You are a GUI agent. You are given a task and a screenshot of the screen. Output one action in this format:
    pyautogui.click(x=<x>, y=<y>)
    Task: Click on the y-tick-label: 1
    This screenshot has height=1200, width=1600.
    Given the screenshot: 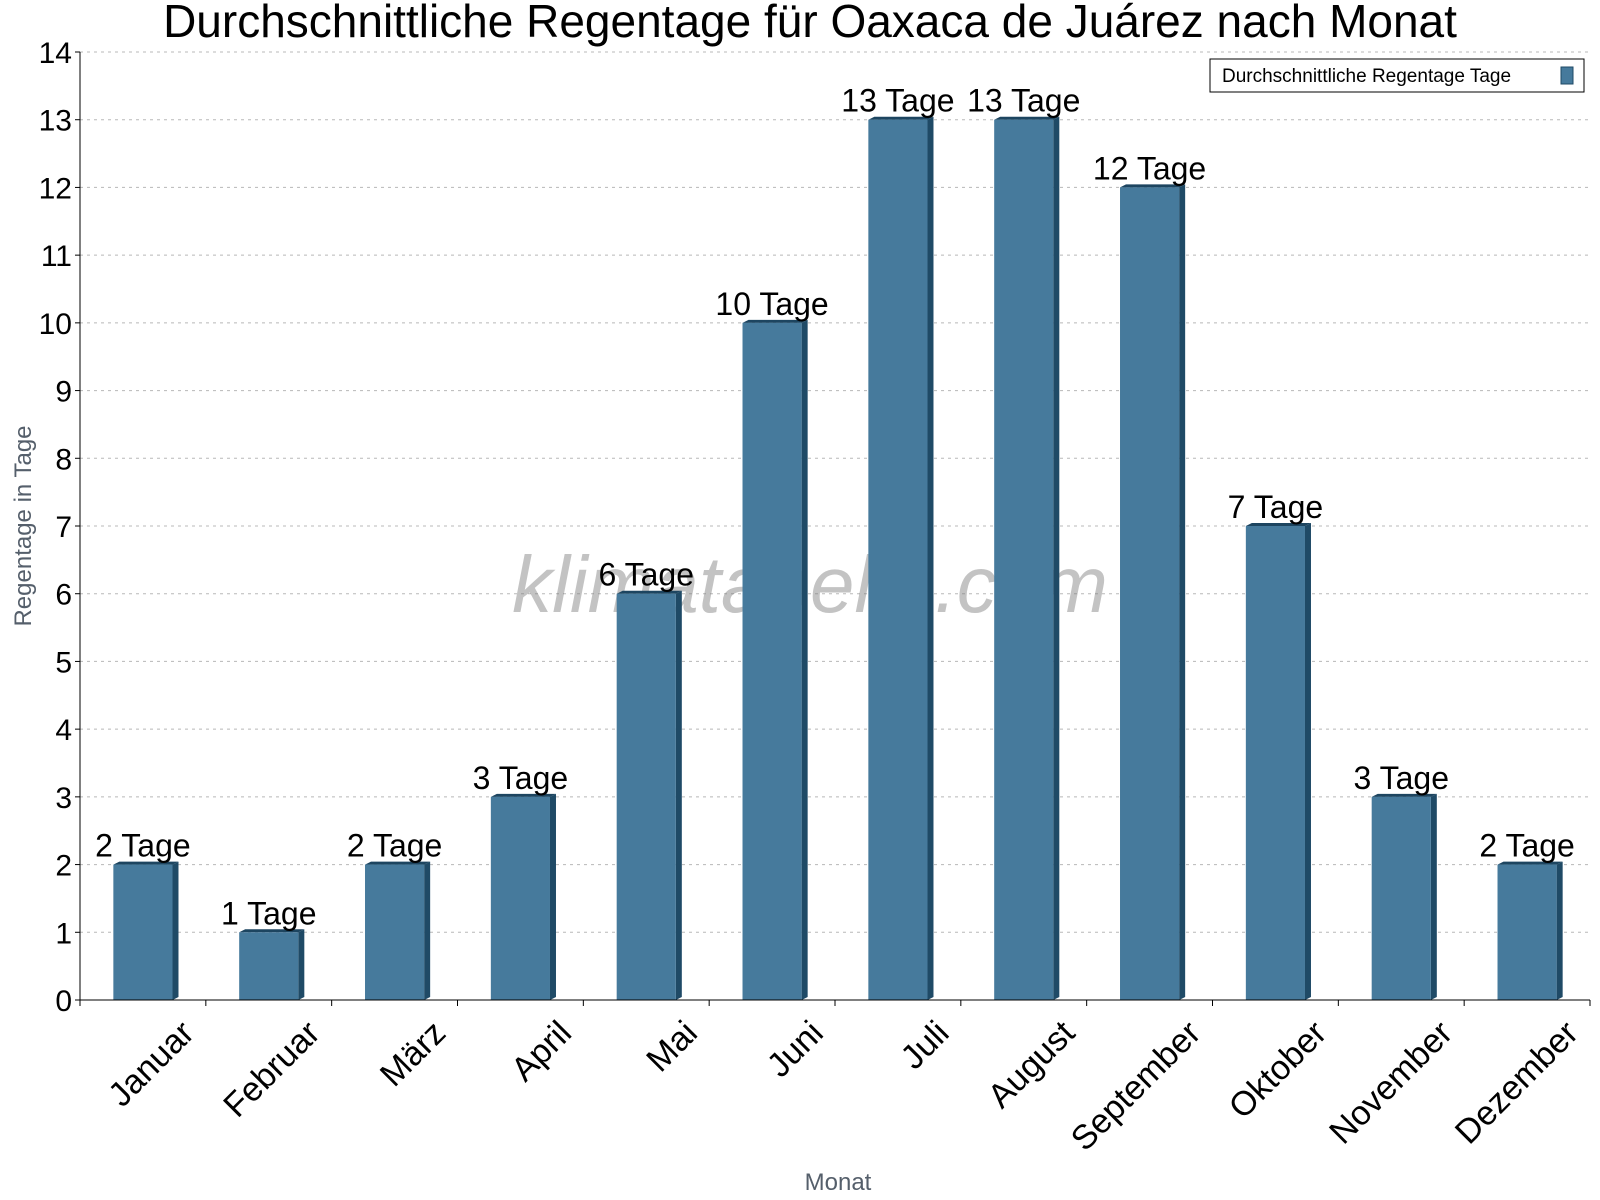 What is the action you would take?
    pyautogui.click(x=63, y=933)
    